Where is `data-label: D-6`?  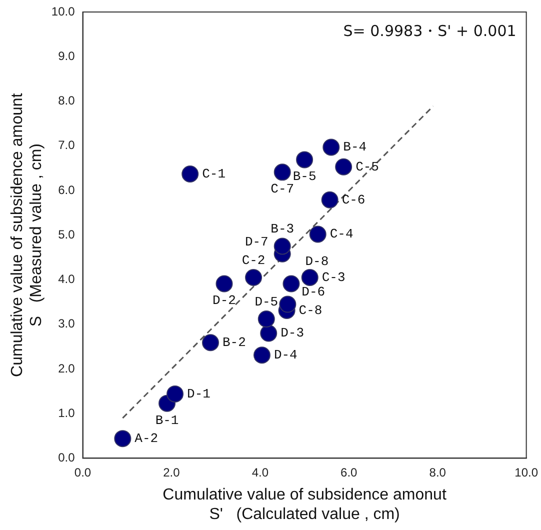 data-label: D-6 is located at coordinates (314, 292).